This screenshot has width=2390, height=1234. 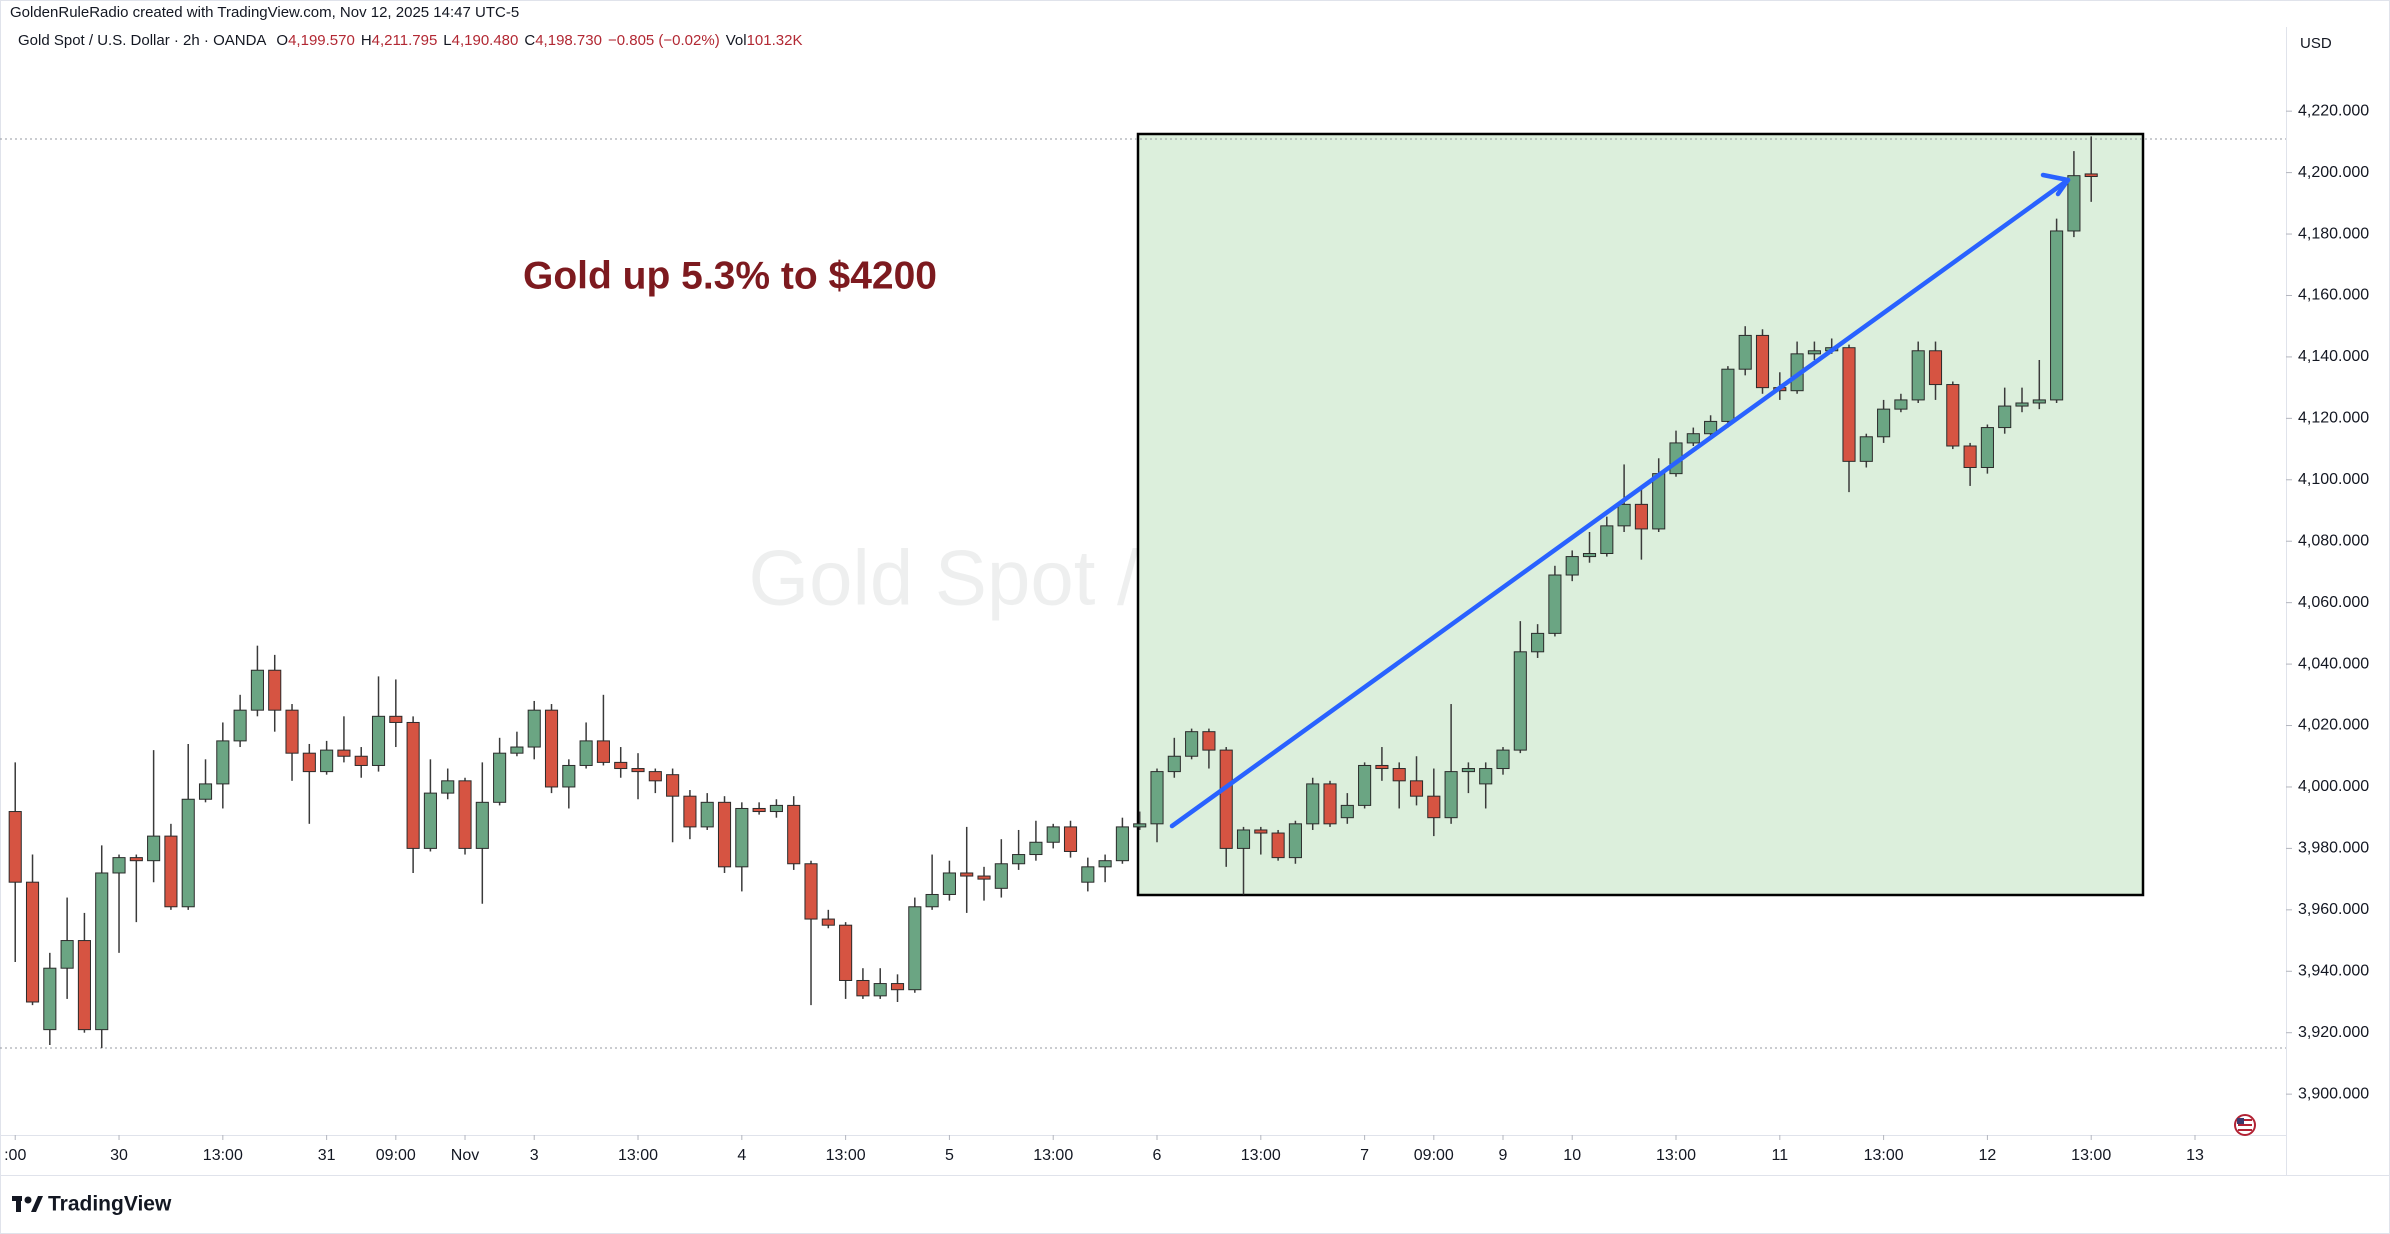 I want to click on legend-key: H, so click(x=366, y=40).